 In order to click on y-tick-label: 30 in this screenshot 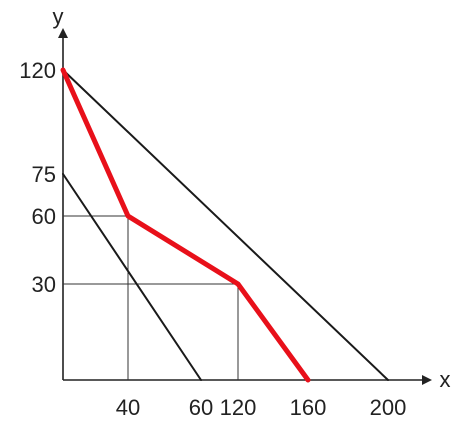, I will do `click(44, 284)`.